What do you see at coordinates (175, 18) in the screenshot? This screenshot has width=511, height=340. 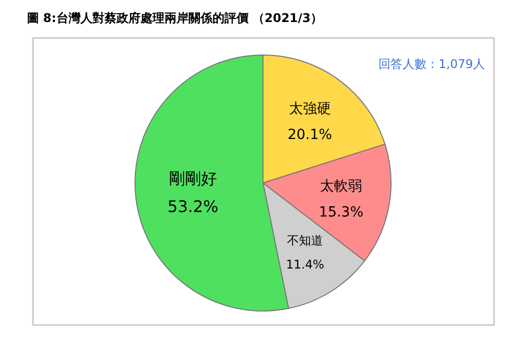 I see `chart-title: 圖 8:台灣人對蔡政府處理兩岸關係的評價 （2021/3）` at bounding box center [175, 18].